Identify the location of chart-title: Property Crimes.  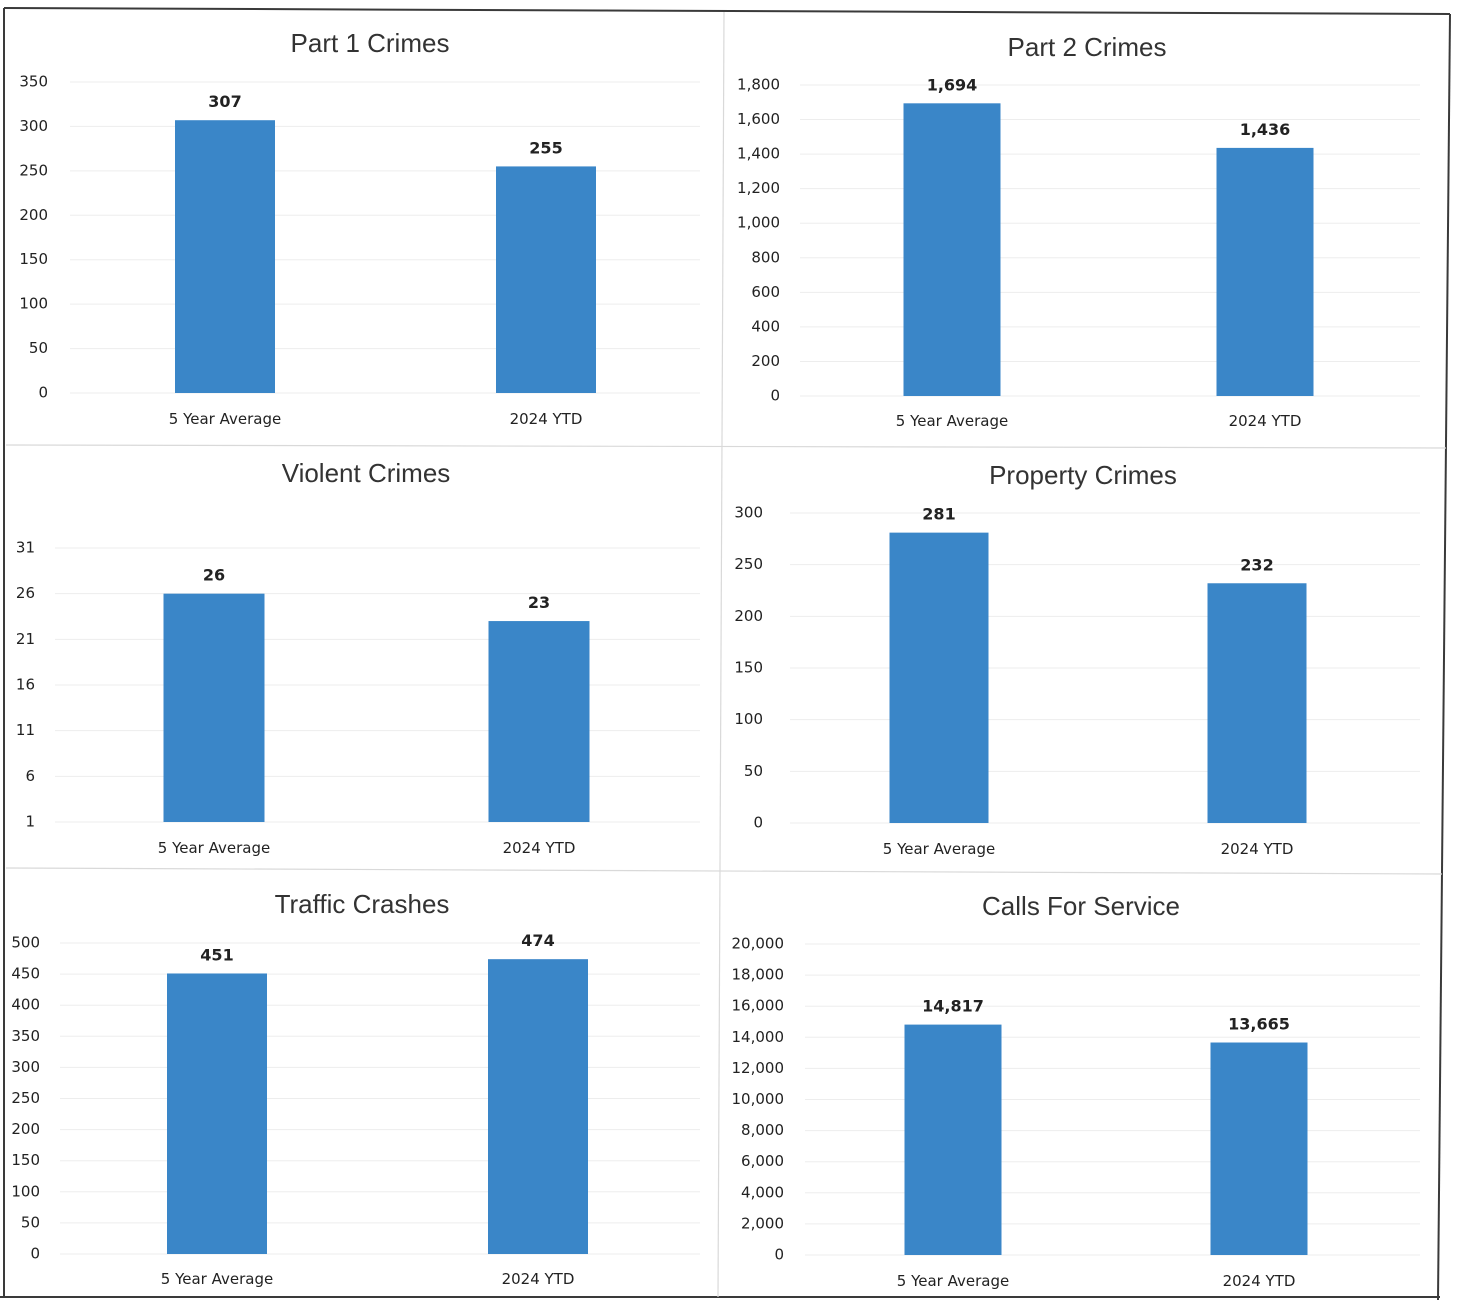
(1083, 475).